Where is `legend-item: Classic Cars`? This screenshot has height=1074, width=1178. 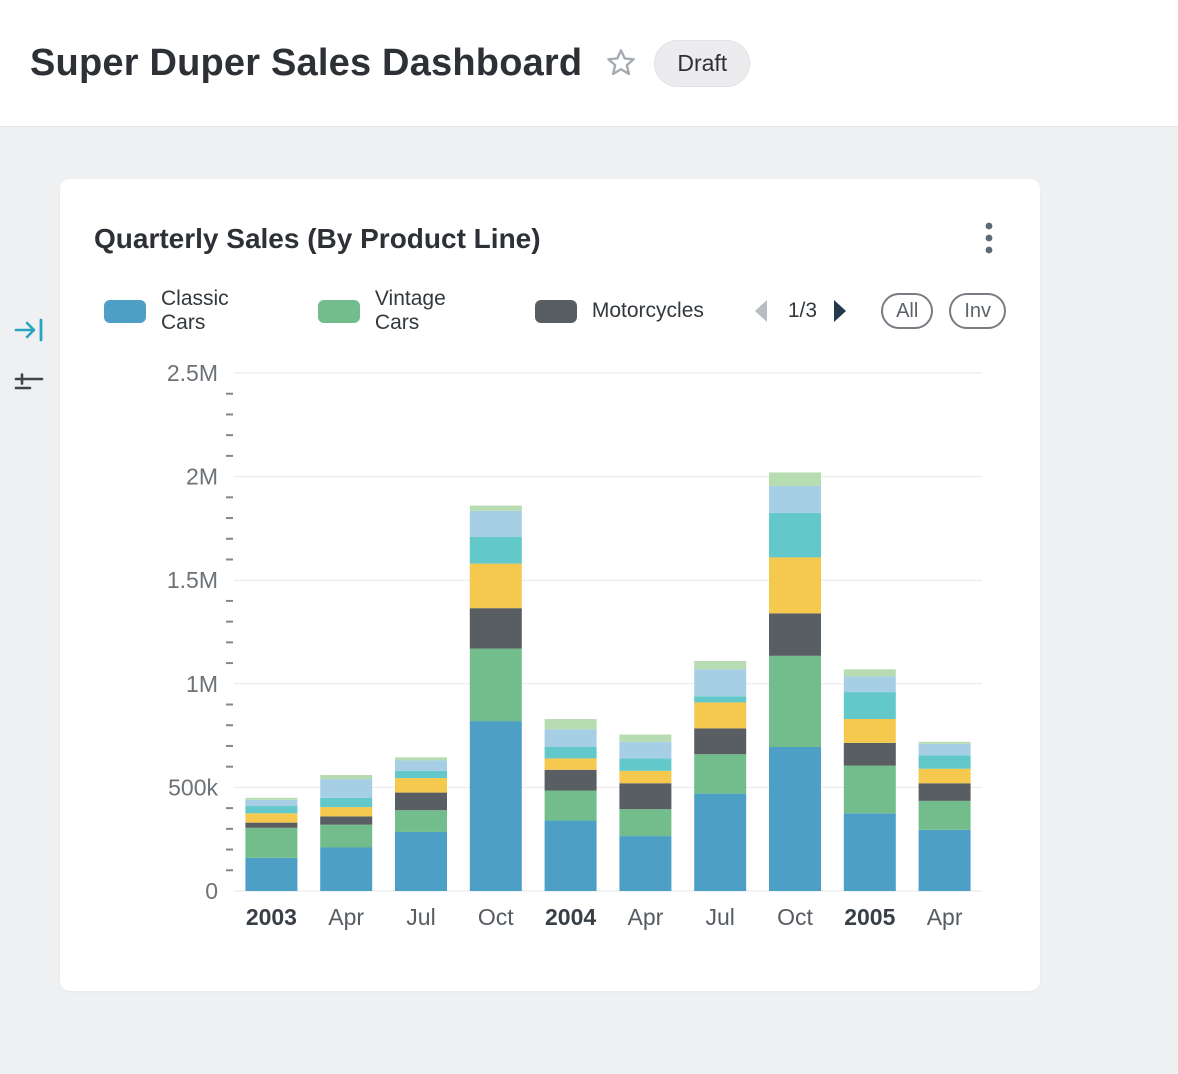 legend-item: Classic Cars is located at coordinates (187, 311).